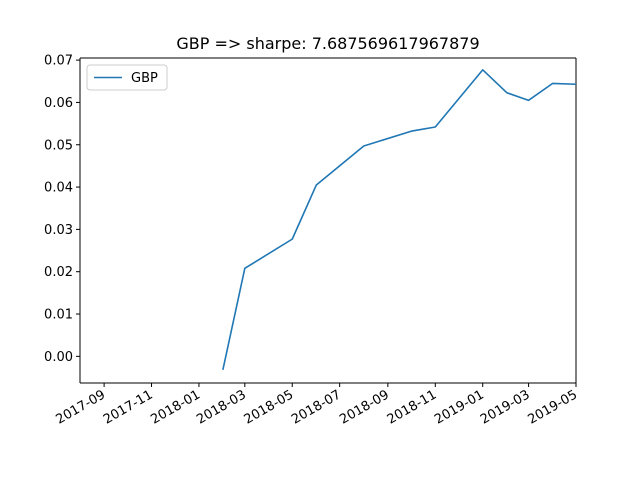 This screenshot has width=640, height=480. Describe the element at coordinates (62, 209) in the screenshot. I see `y-axis: 0.00 0.01 0.02 0.03 0.04 0.05 0.06 0.07` at that location.